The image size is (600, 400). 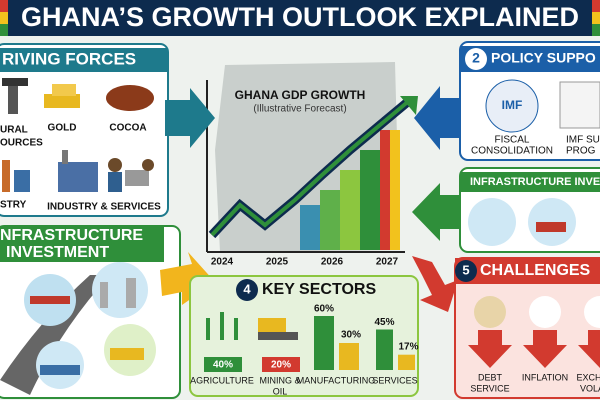 What do you see at coordinates (409, 105) in the screenshot?
I see `arrow-head` at bounding box center [409, 105].